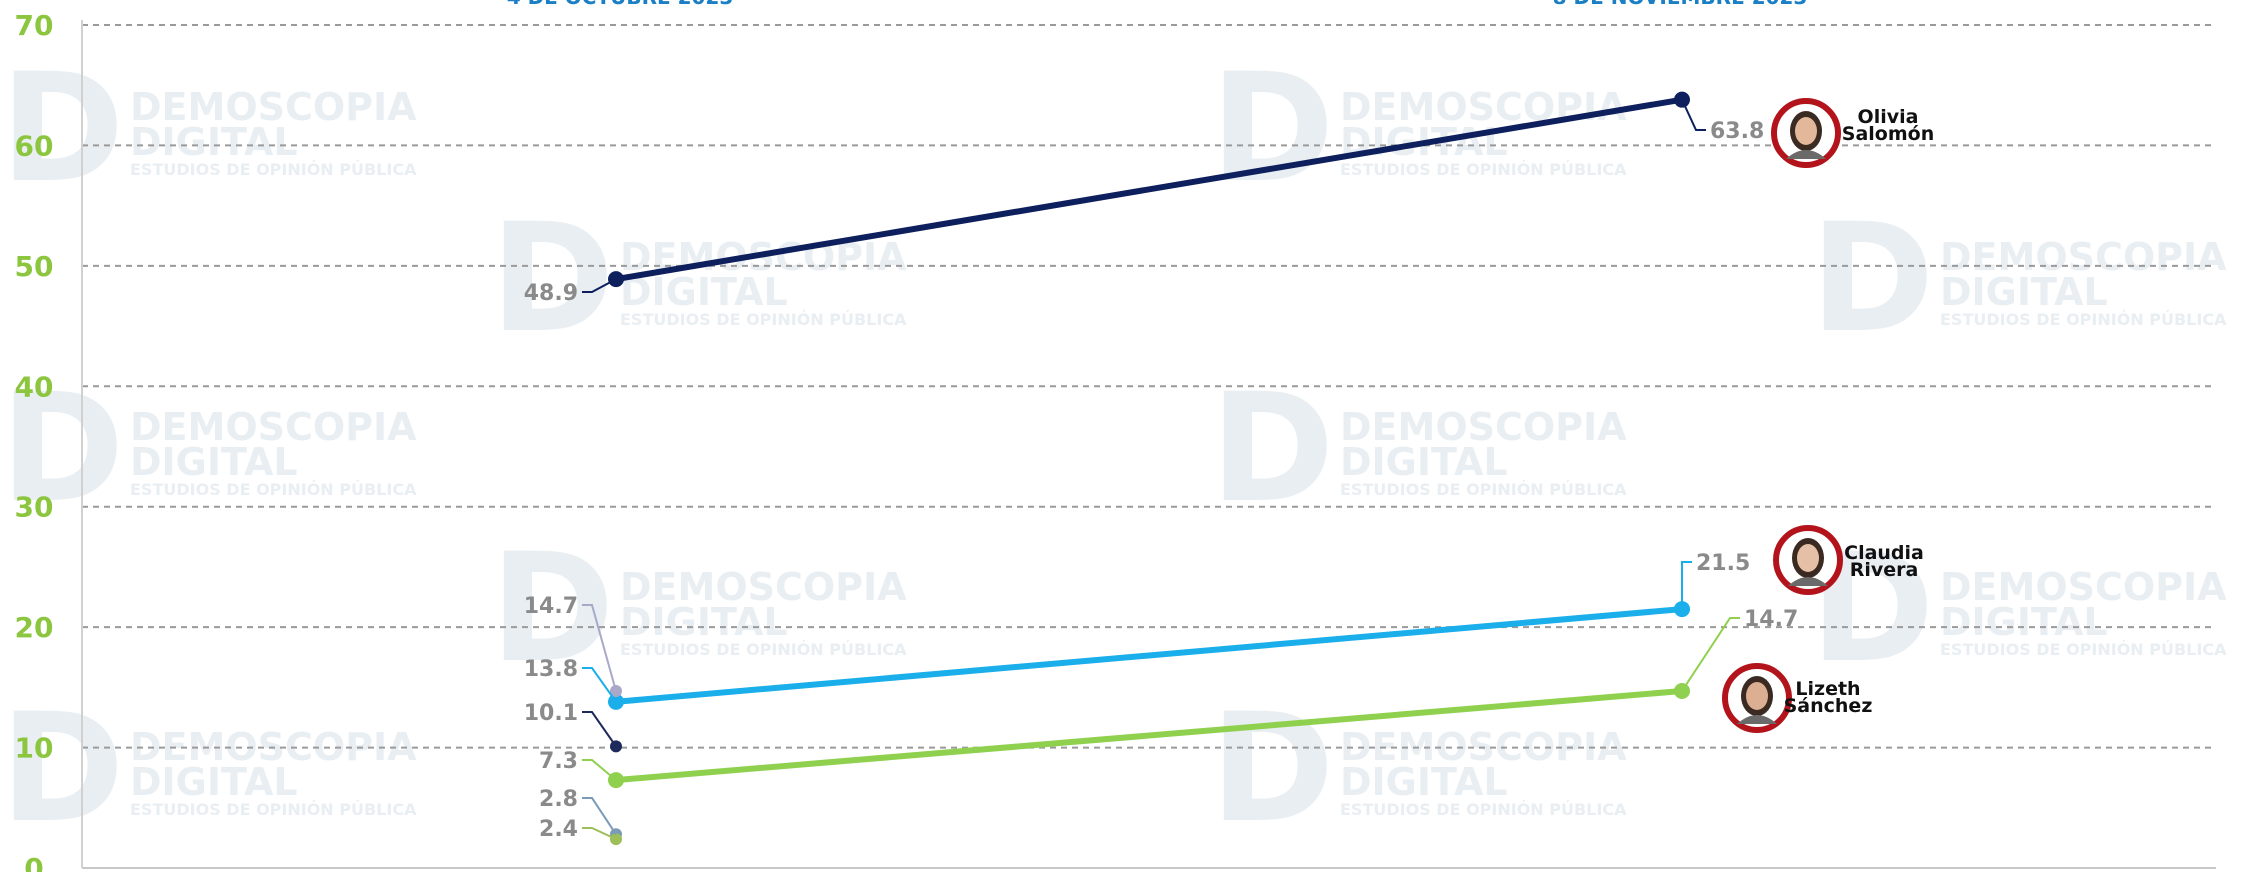 The width and height of the screenshot is (2266, 872). Describe the element at coordinates (34, 386) in the screenshot. I see `y-tick-label: 40` at that location.